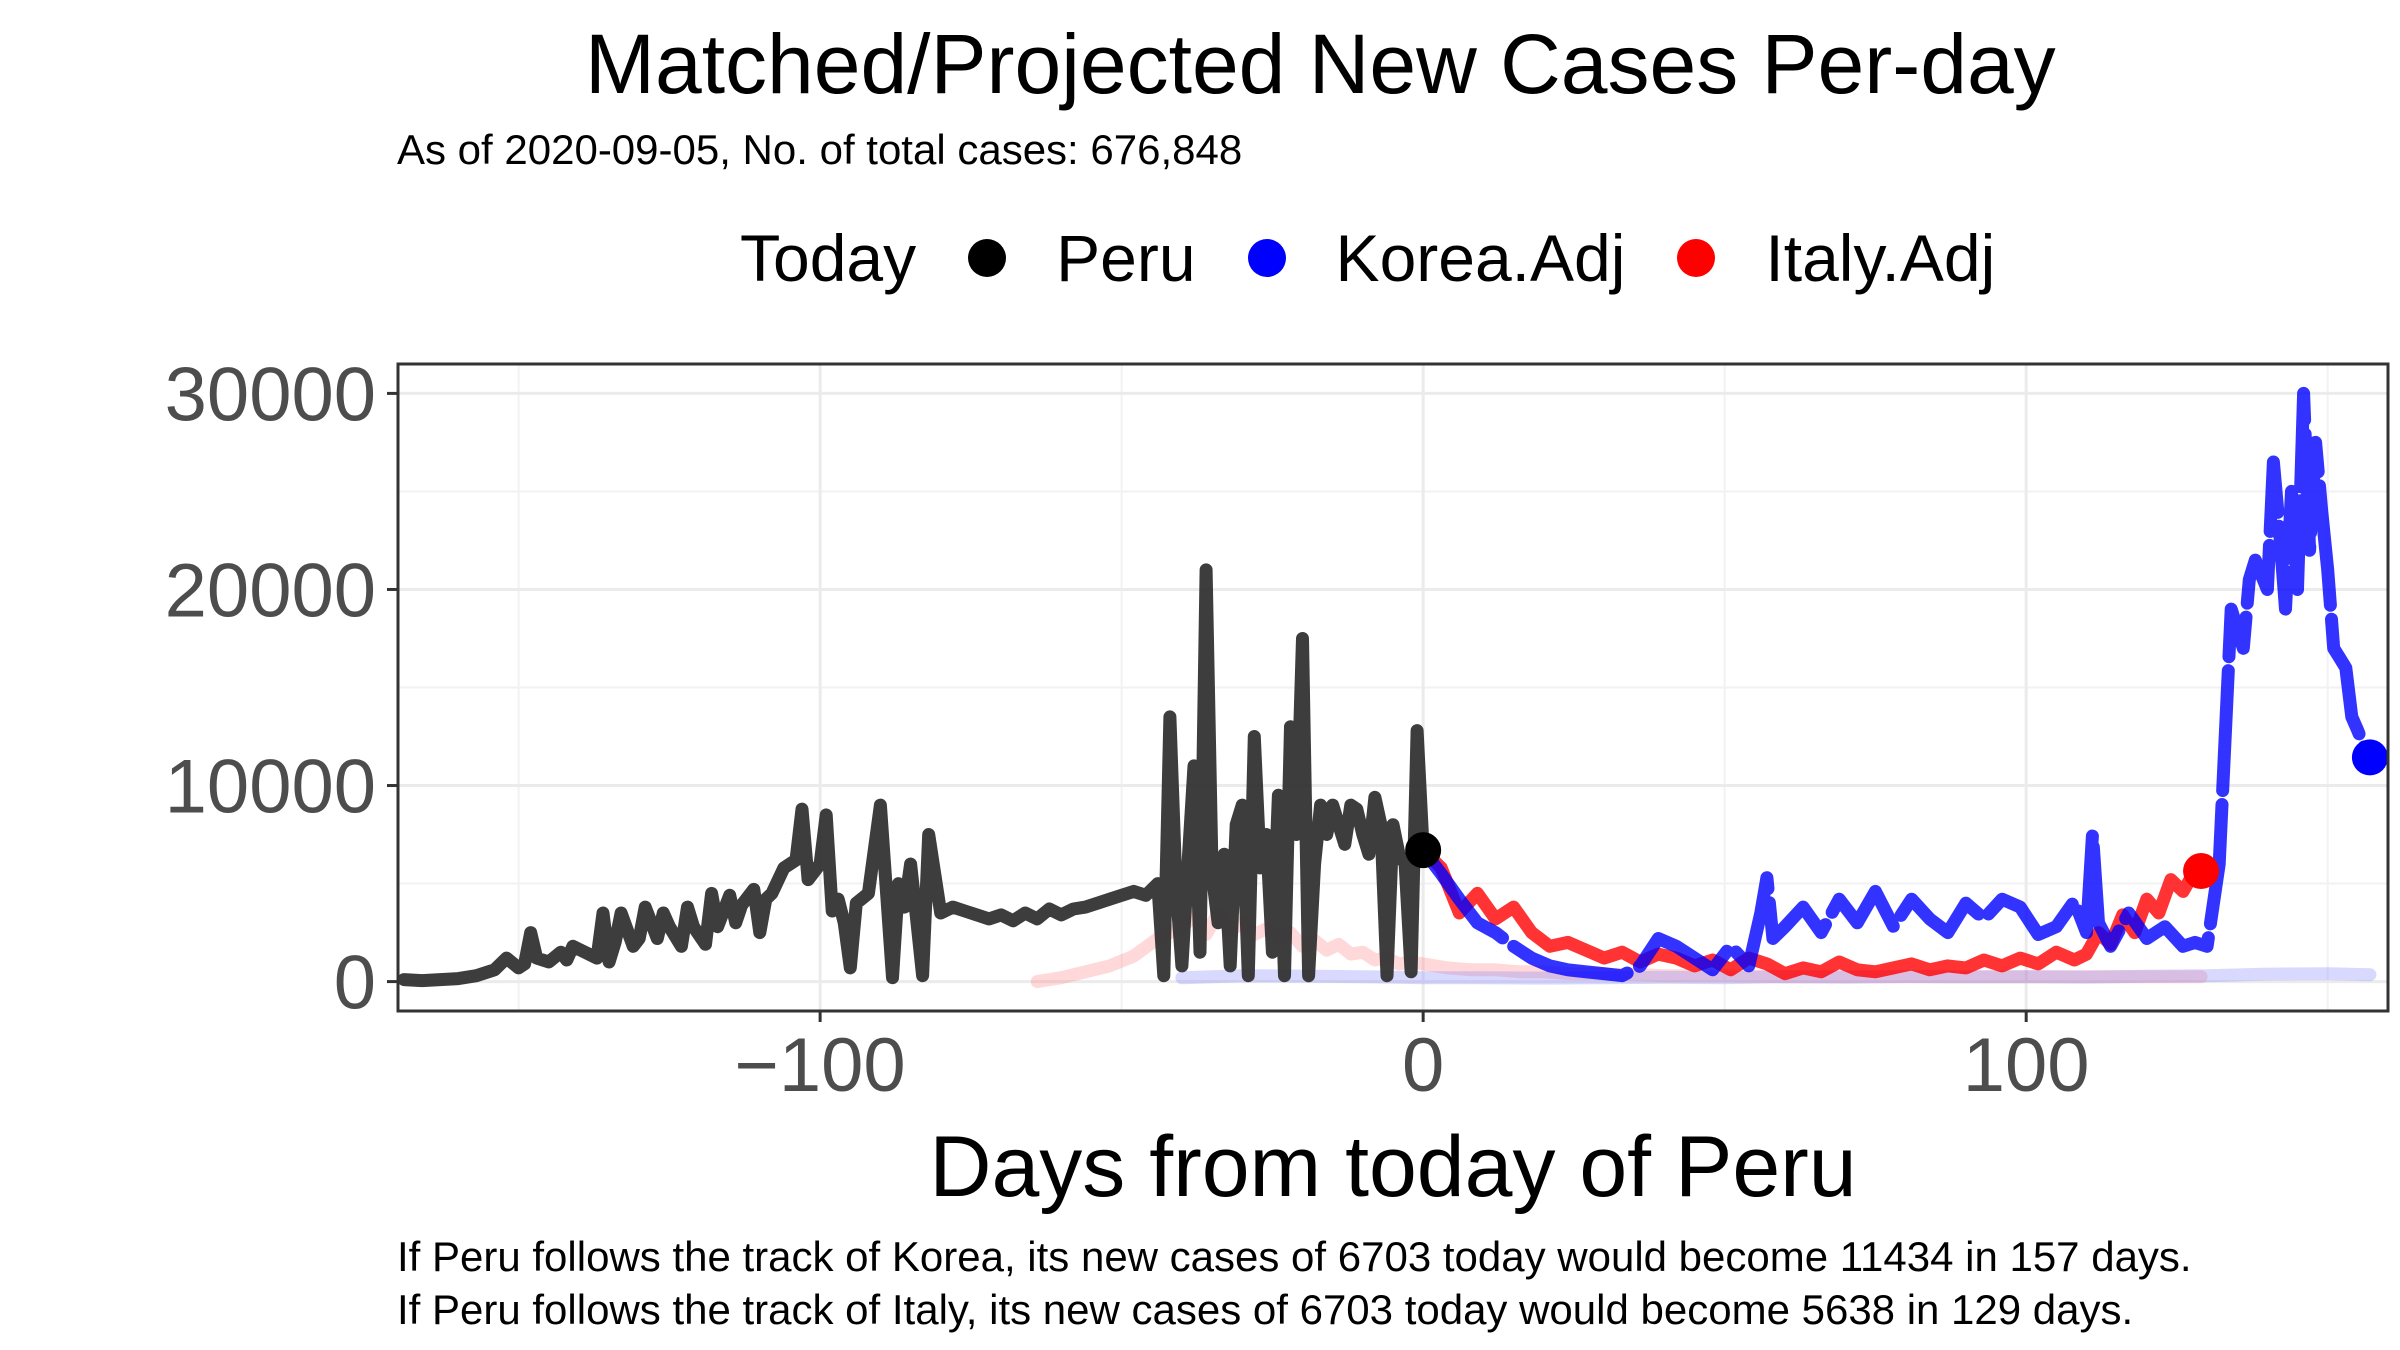  What do you see at coordinates (270, 394) in the screenshot?
I see `y-tick-label: 30000` at bounding box center [270, 394].